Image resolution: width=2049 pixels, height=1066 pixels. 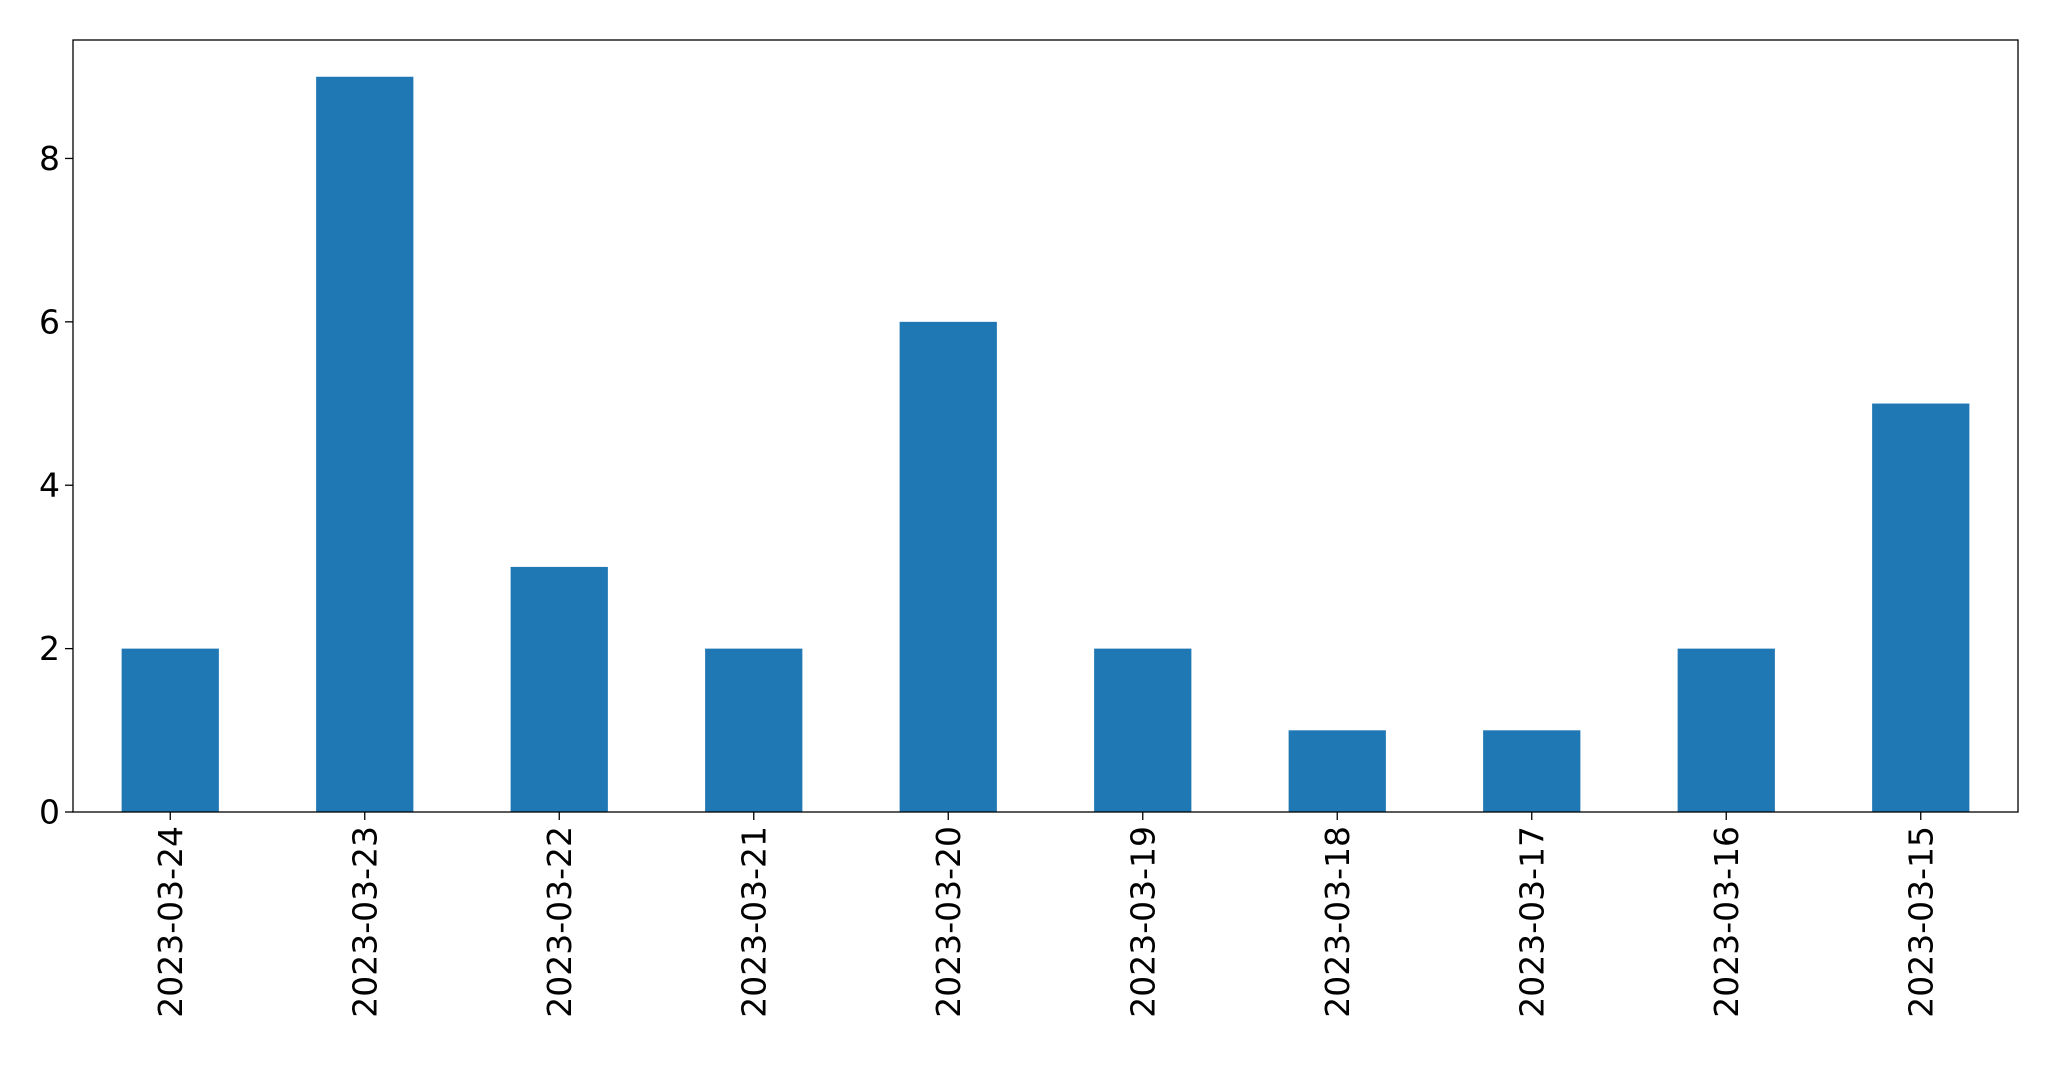 What do you see at coordinates (49, 485) in the screenshot?
I see `y-tick-label: 4` at bounding box center [49, 485].